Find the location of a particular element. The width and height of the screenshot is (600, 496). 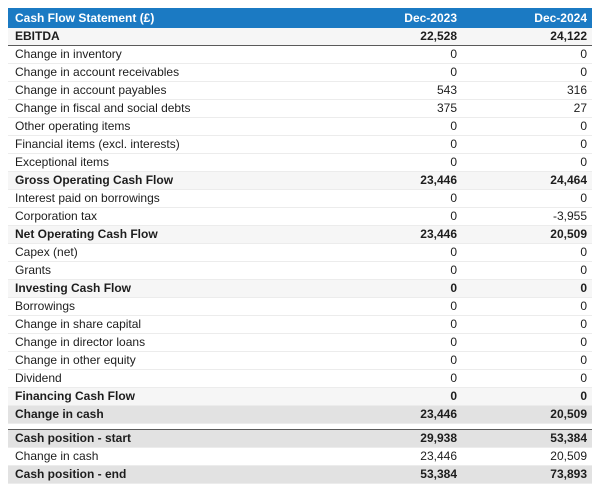

row-value: 73,893 is located at coordinates (568, 474).